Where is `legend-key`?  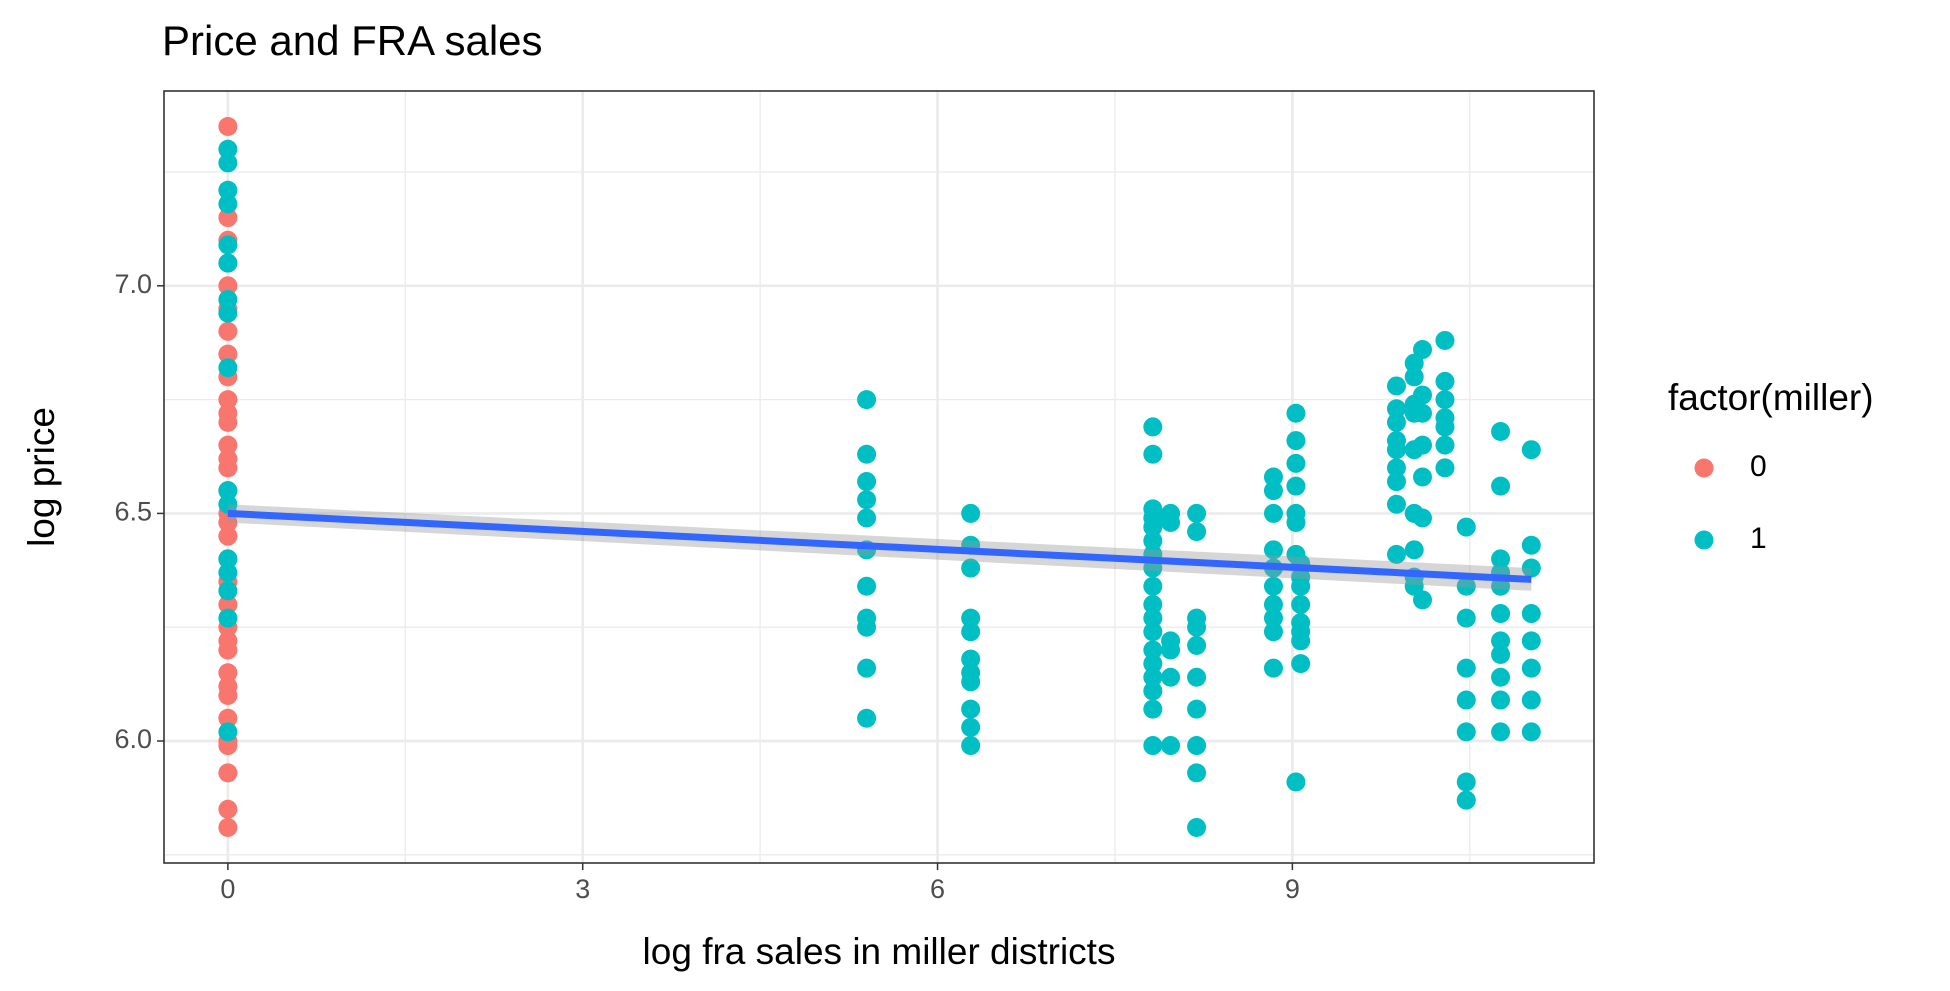 legend-key is located at coordinates (1704, 468).